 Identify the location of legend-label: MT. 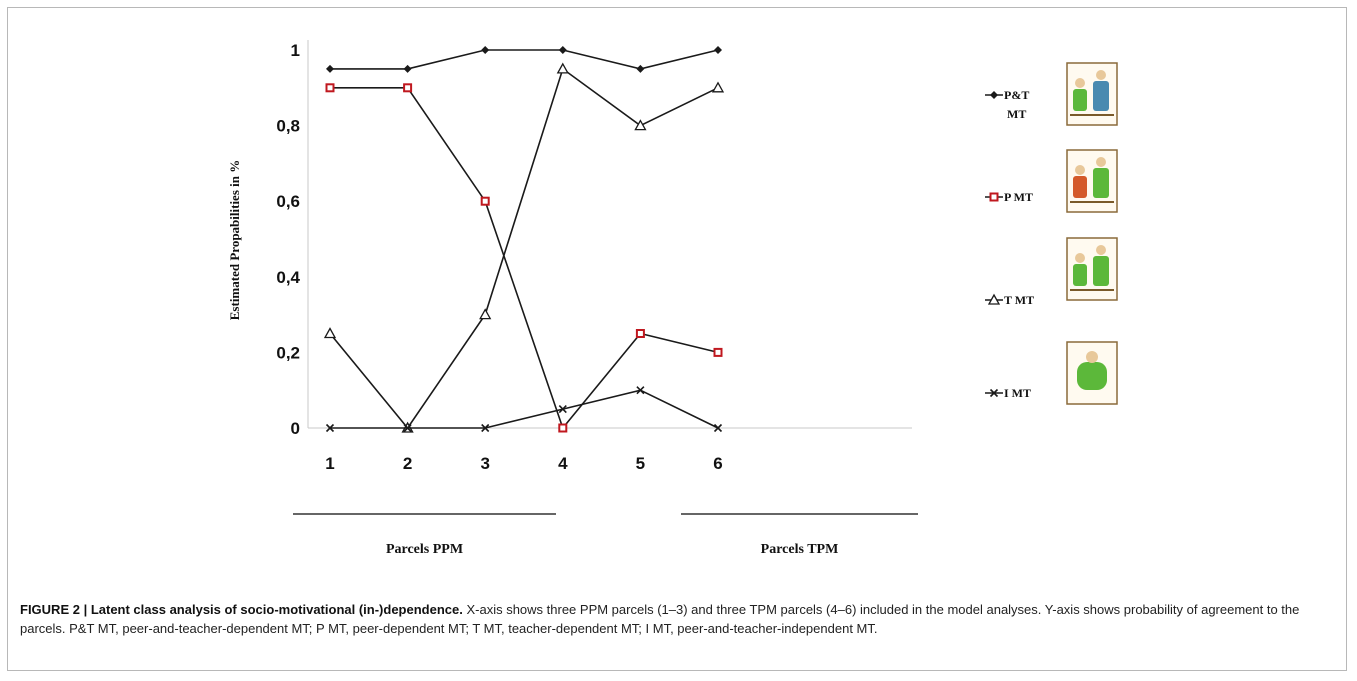
(1016, 114).